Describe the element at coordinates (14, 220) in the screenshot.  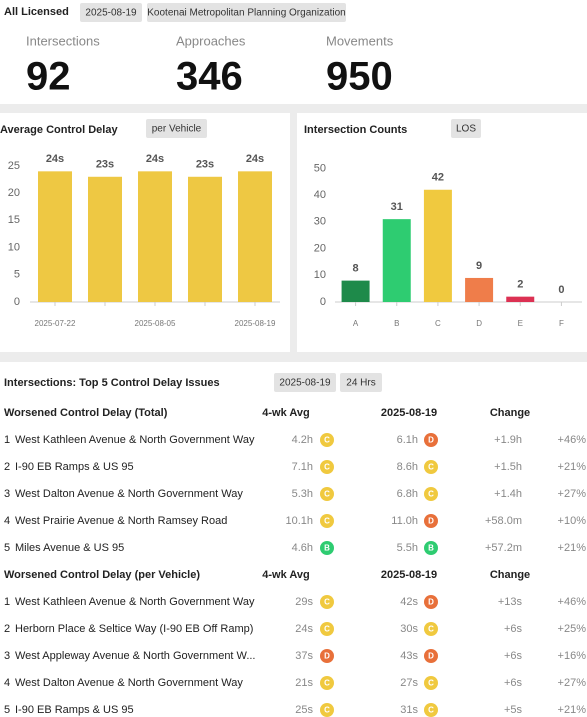
I see `y-tick-label: 15` at that location.